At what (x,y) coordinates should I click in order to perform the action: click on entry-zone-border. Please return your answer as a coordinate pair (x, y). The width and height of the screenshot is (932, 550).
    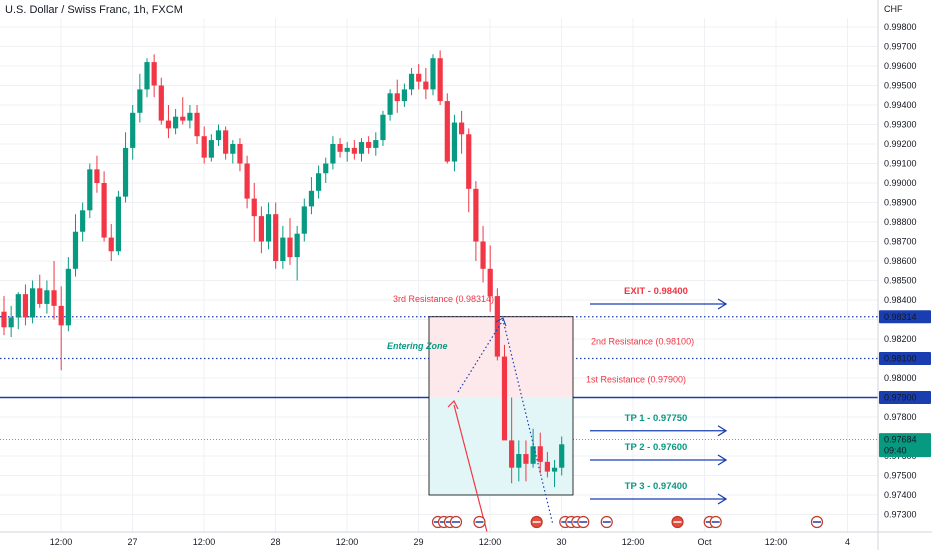
    Looking at the image, I should click on (501, 406).